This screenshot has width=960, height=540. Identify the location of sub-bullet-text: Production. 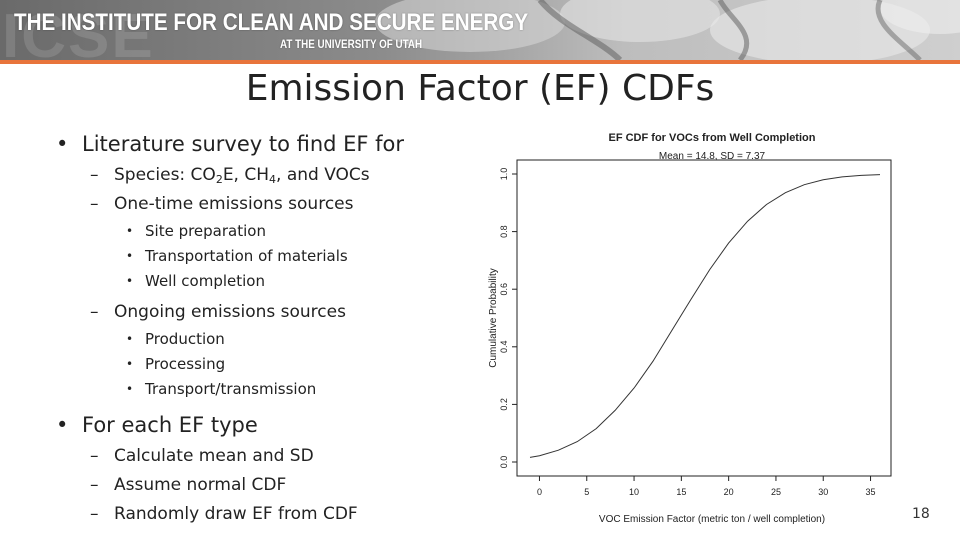
(185, 339).